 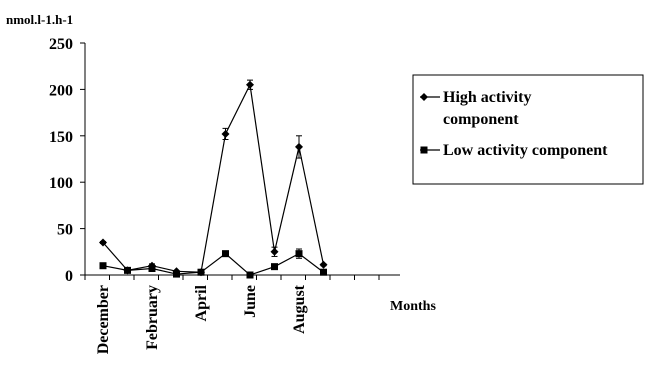 I want to click on legend-label: High activity component, so click(x=487, y=108).